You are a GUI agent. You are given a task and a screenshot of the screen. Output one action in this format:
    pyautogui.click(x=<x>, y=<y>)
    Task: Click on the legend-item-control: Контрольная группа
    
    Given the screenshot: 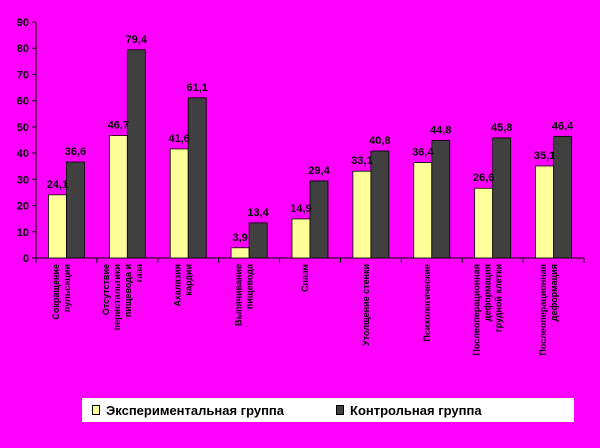 What is the action you would take?
    pyautogui.click(x=409, y=410)
    